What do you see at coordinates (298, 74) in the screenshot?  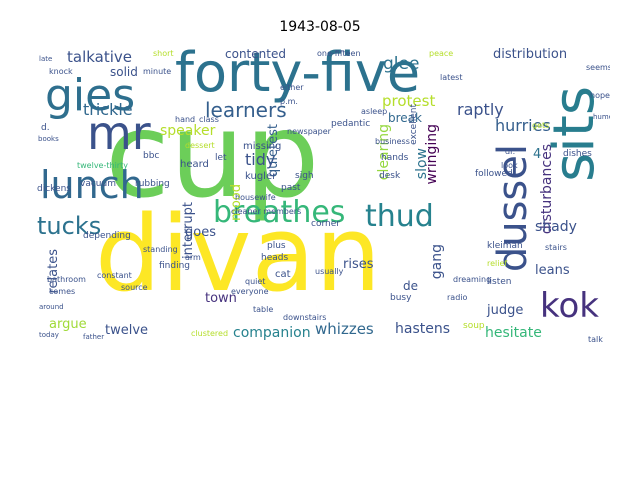 I see `cloud-word: forty-five` at bounding box center [298, 74].